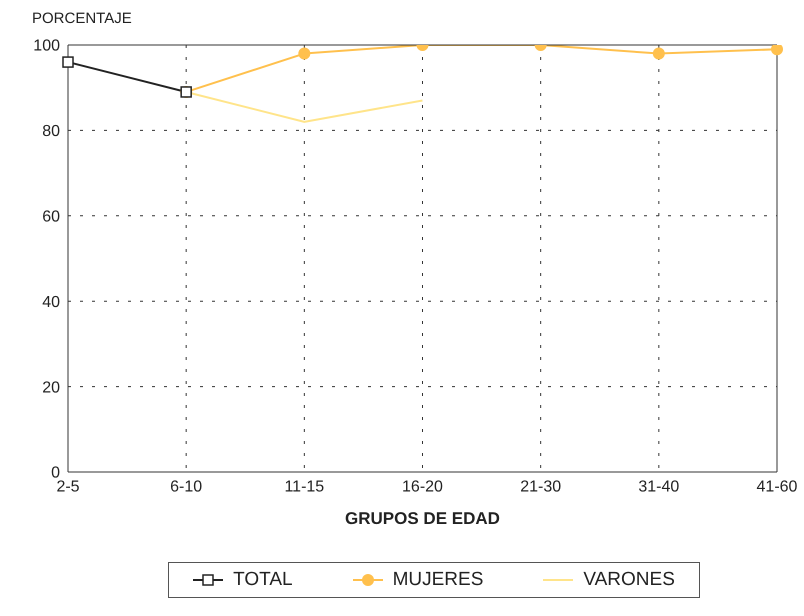 The image size is (804, 616). What do you see at coordinates (46, 46) in the screenshot?
I see `y-tick-label: 100` at bounding box center [46, 46].